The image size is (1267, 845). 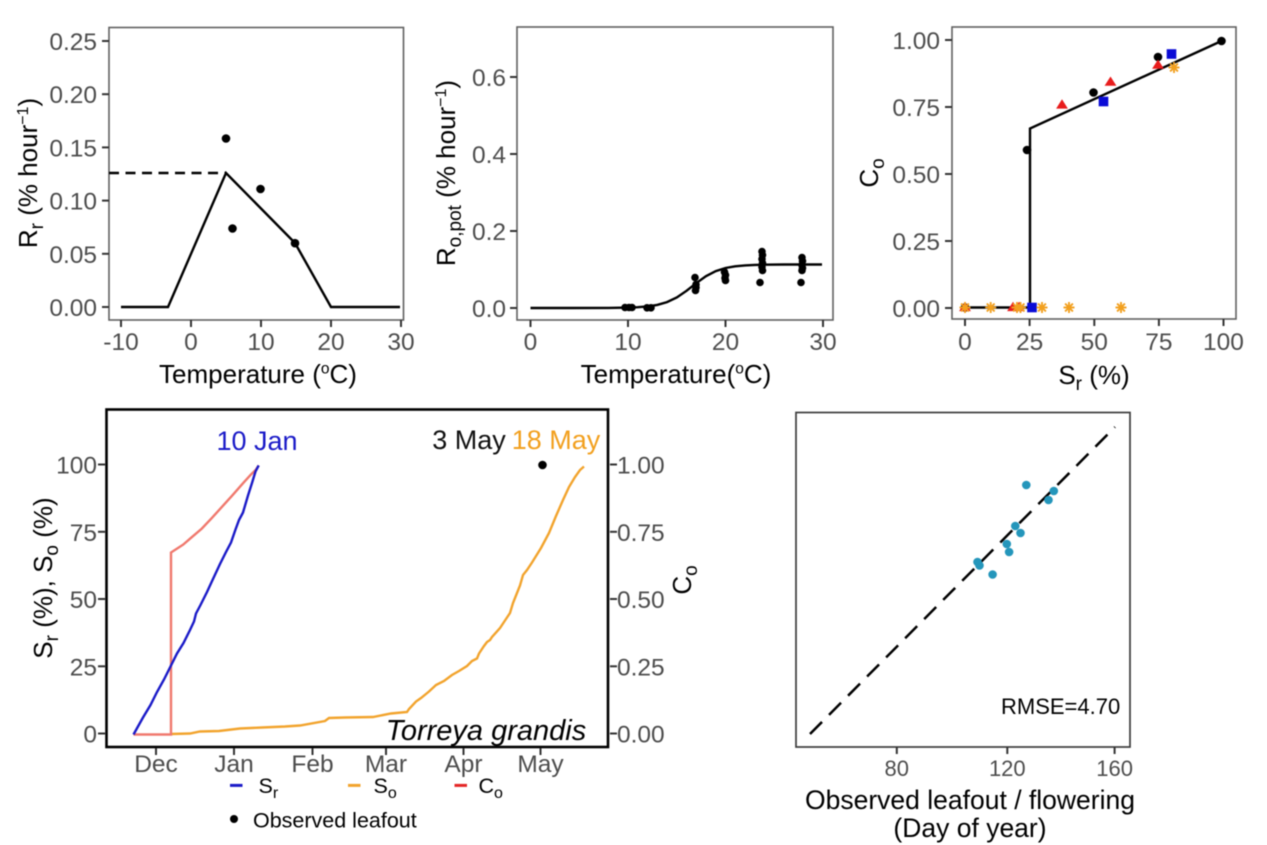 I want to click on svg-text: 0.15, so click(x=73, y=148).